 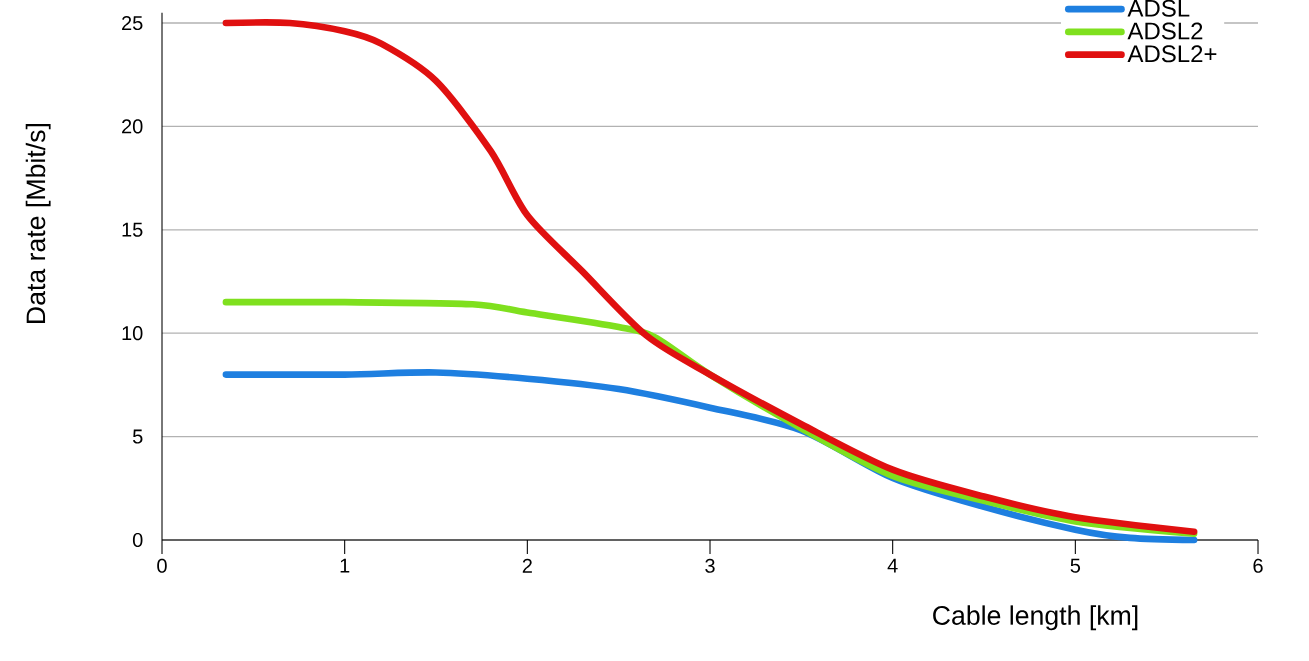 I want to click on y-tick-label: 0, so click(x=137, y=540).